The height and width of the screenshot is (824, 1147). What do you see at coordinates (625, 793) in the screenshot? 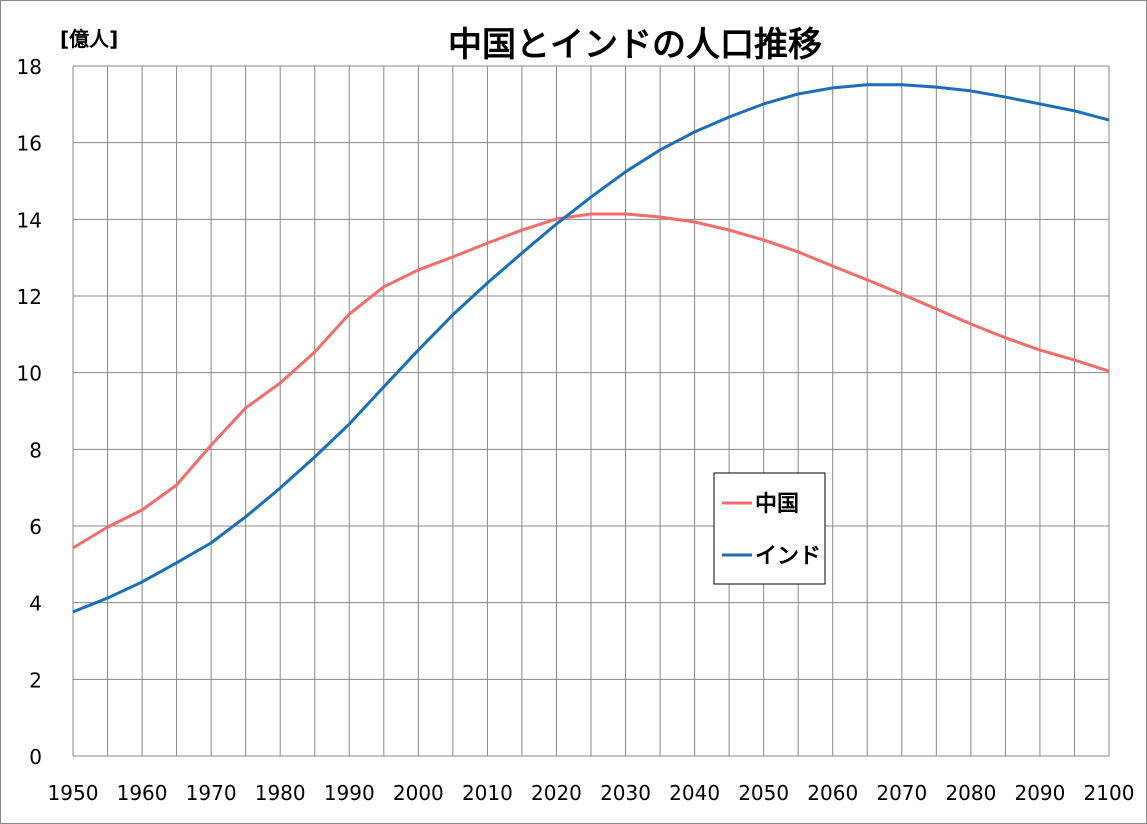
I see `x-tick-label: 2030` at bounding box center [625, 793].